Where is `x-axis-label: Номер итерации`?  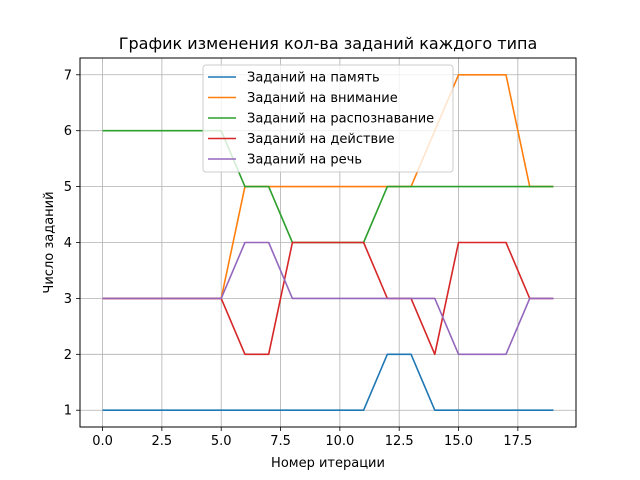 x-axis-label: Номер итерации is located at coordinates (328, 463).